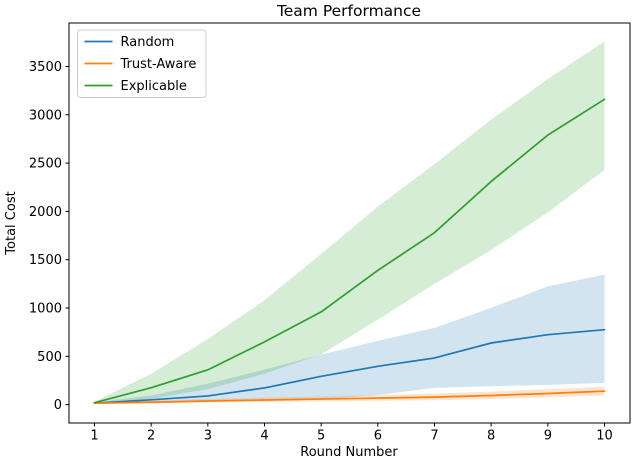  I want to click on legend: Random Trust-Aware Explicable, so click(142, 63).